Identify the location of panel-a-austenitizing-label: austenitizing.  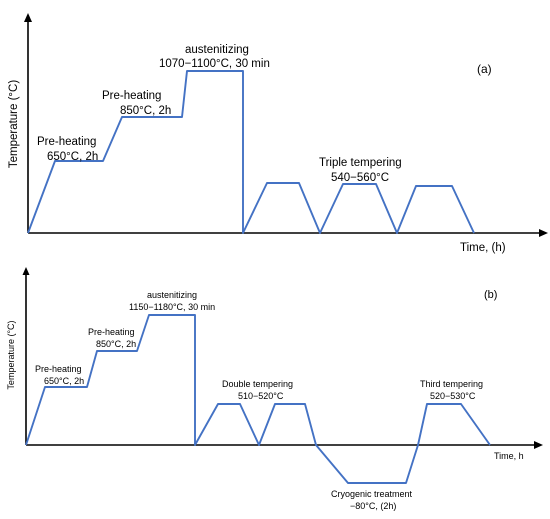
(217, 50).